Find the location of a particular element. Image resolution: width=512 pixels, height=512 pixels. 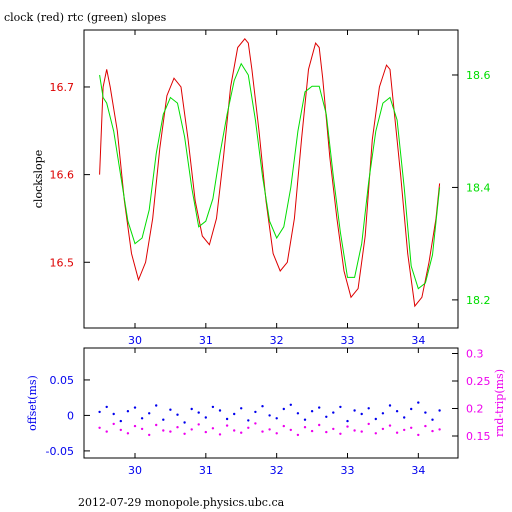

bottom-right-axis-label: rnd-trip(ms) is located at coordinates (499, 403).